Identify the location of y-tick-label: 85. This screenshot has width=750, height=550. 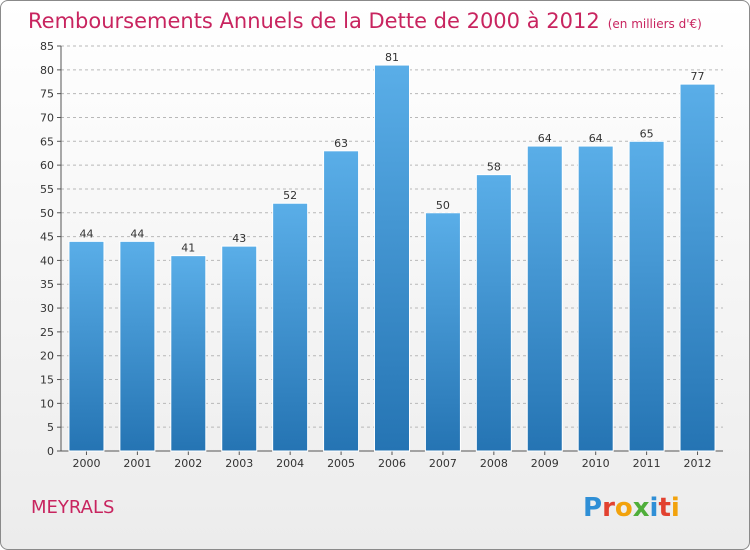
(47, 46).